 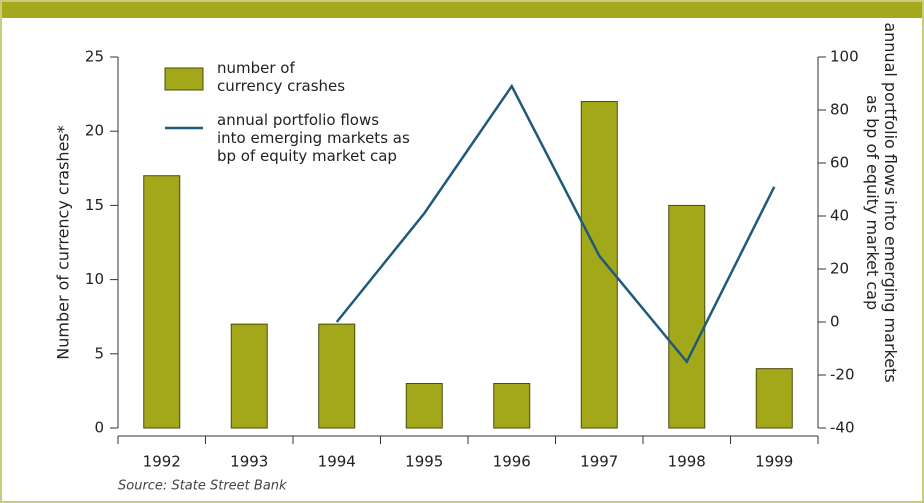 I want to click on y-tick-label: 25, so click(x=94, y=57).